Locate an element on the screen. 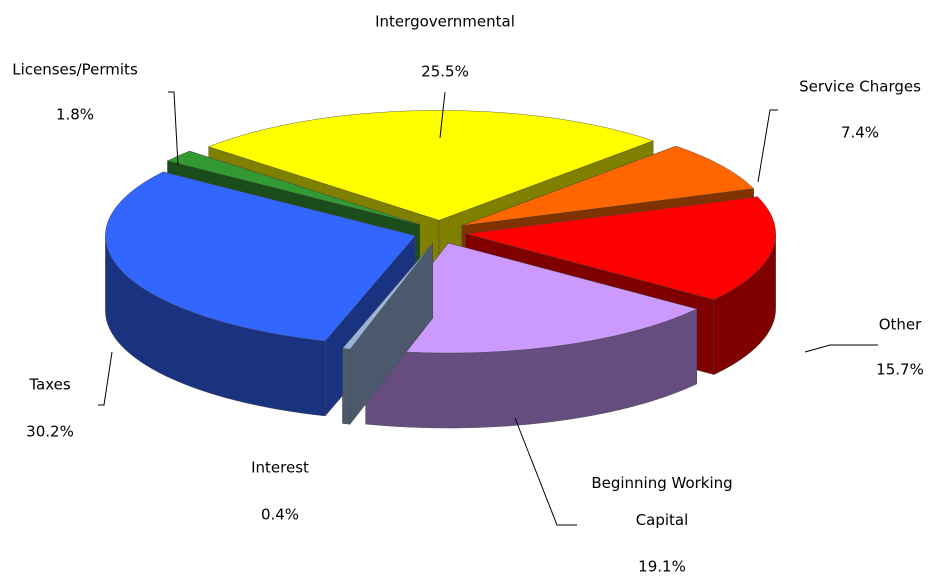  category-label: Beginning Working Capital is located at coordinates (661, 501).